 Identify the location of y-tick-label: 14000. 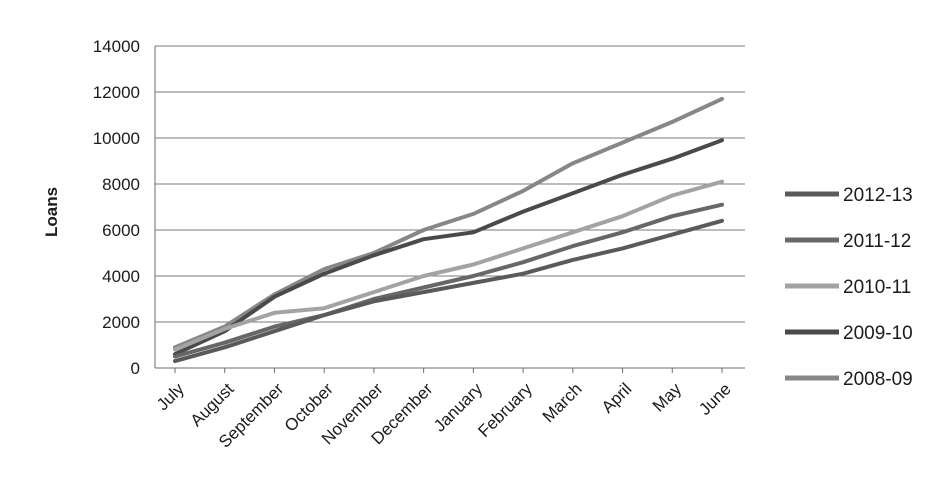
(116, 46).